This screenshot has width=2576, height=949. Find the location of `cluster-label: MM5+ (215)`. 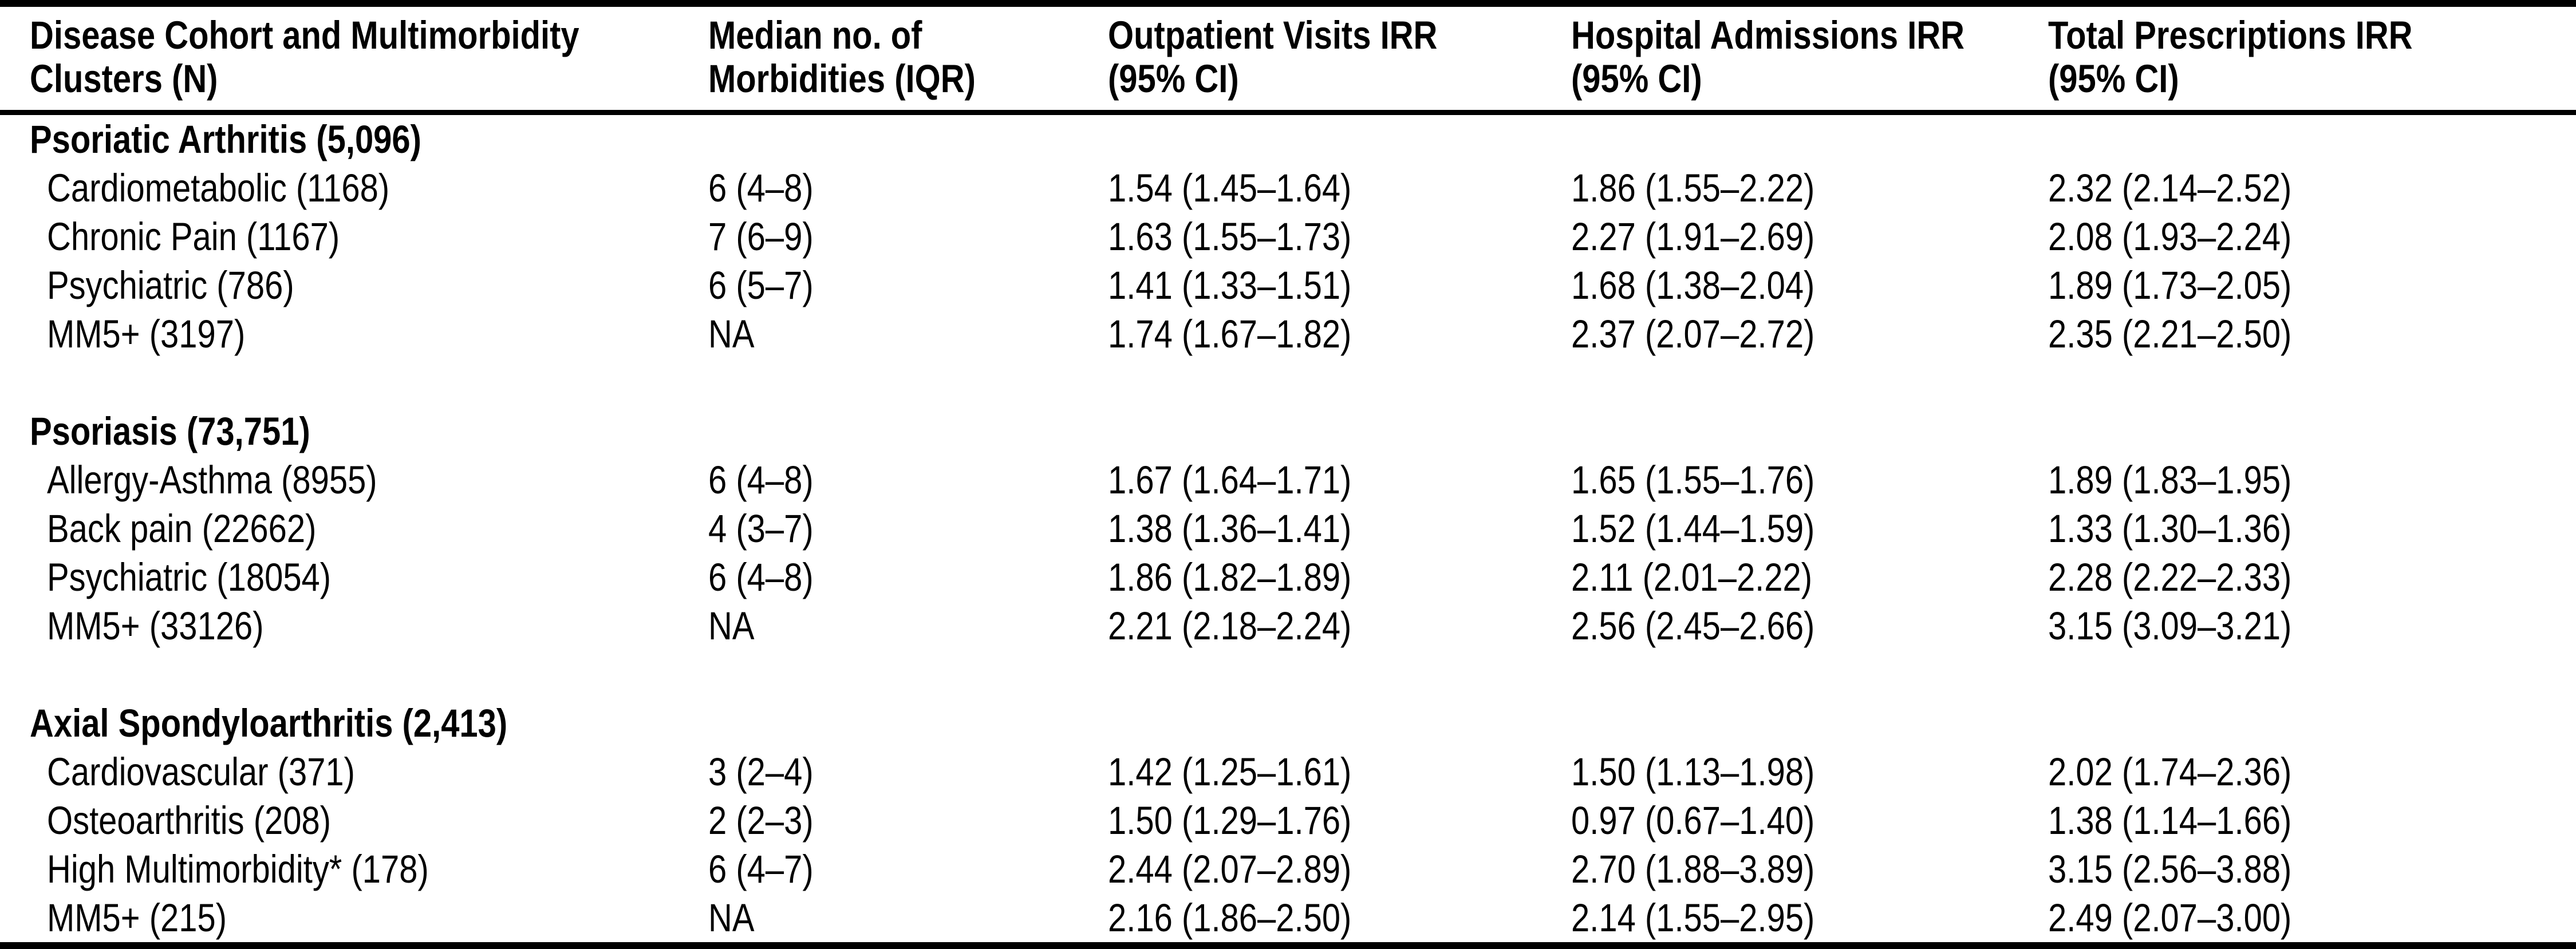

cluster-label: MM5+ (215) is located at coordinates (137, 918).